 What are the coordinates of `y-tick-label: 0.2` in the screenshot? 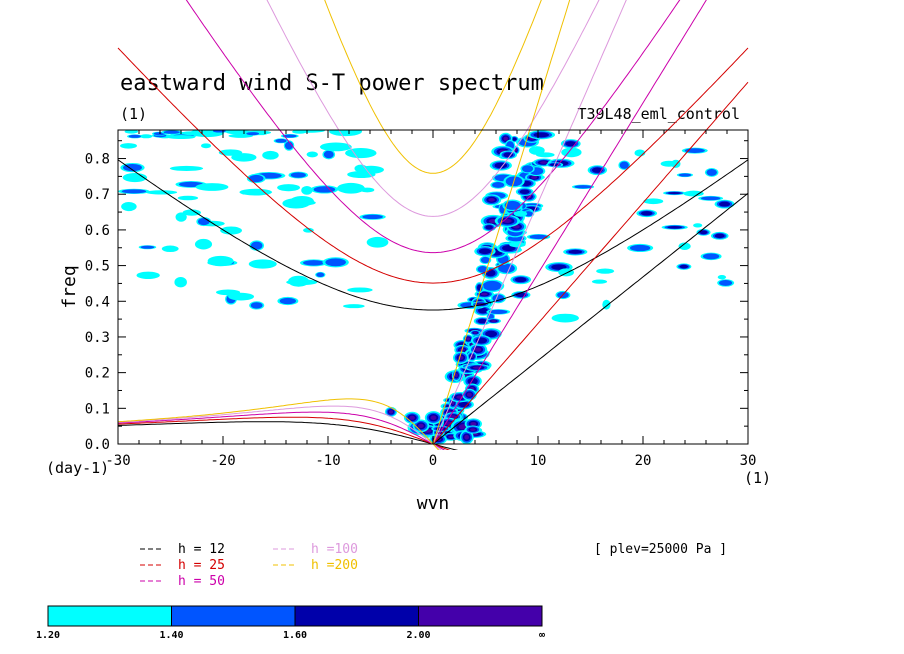 It's located at (97, 374).